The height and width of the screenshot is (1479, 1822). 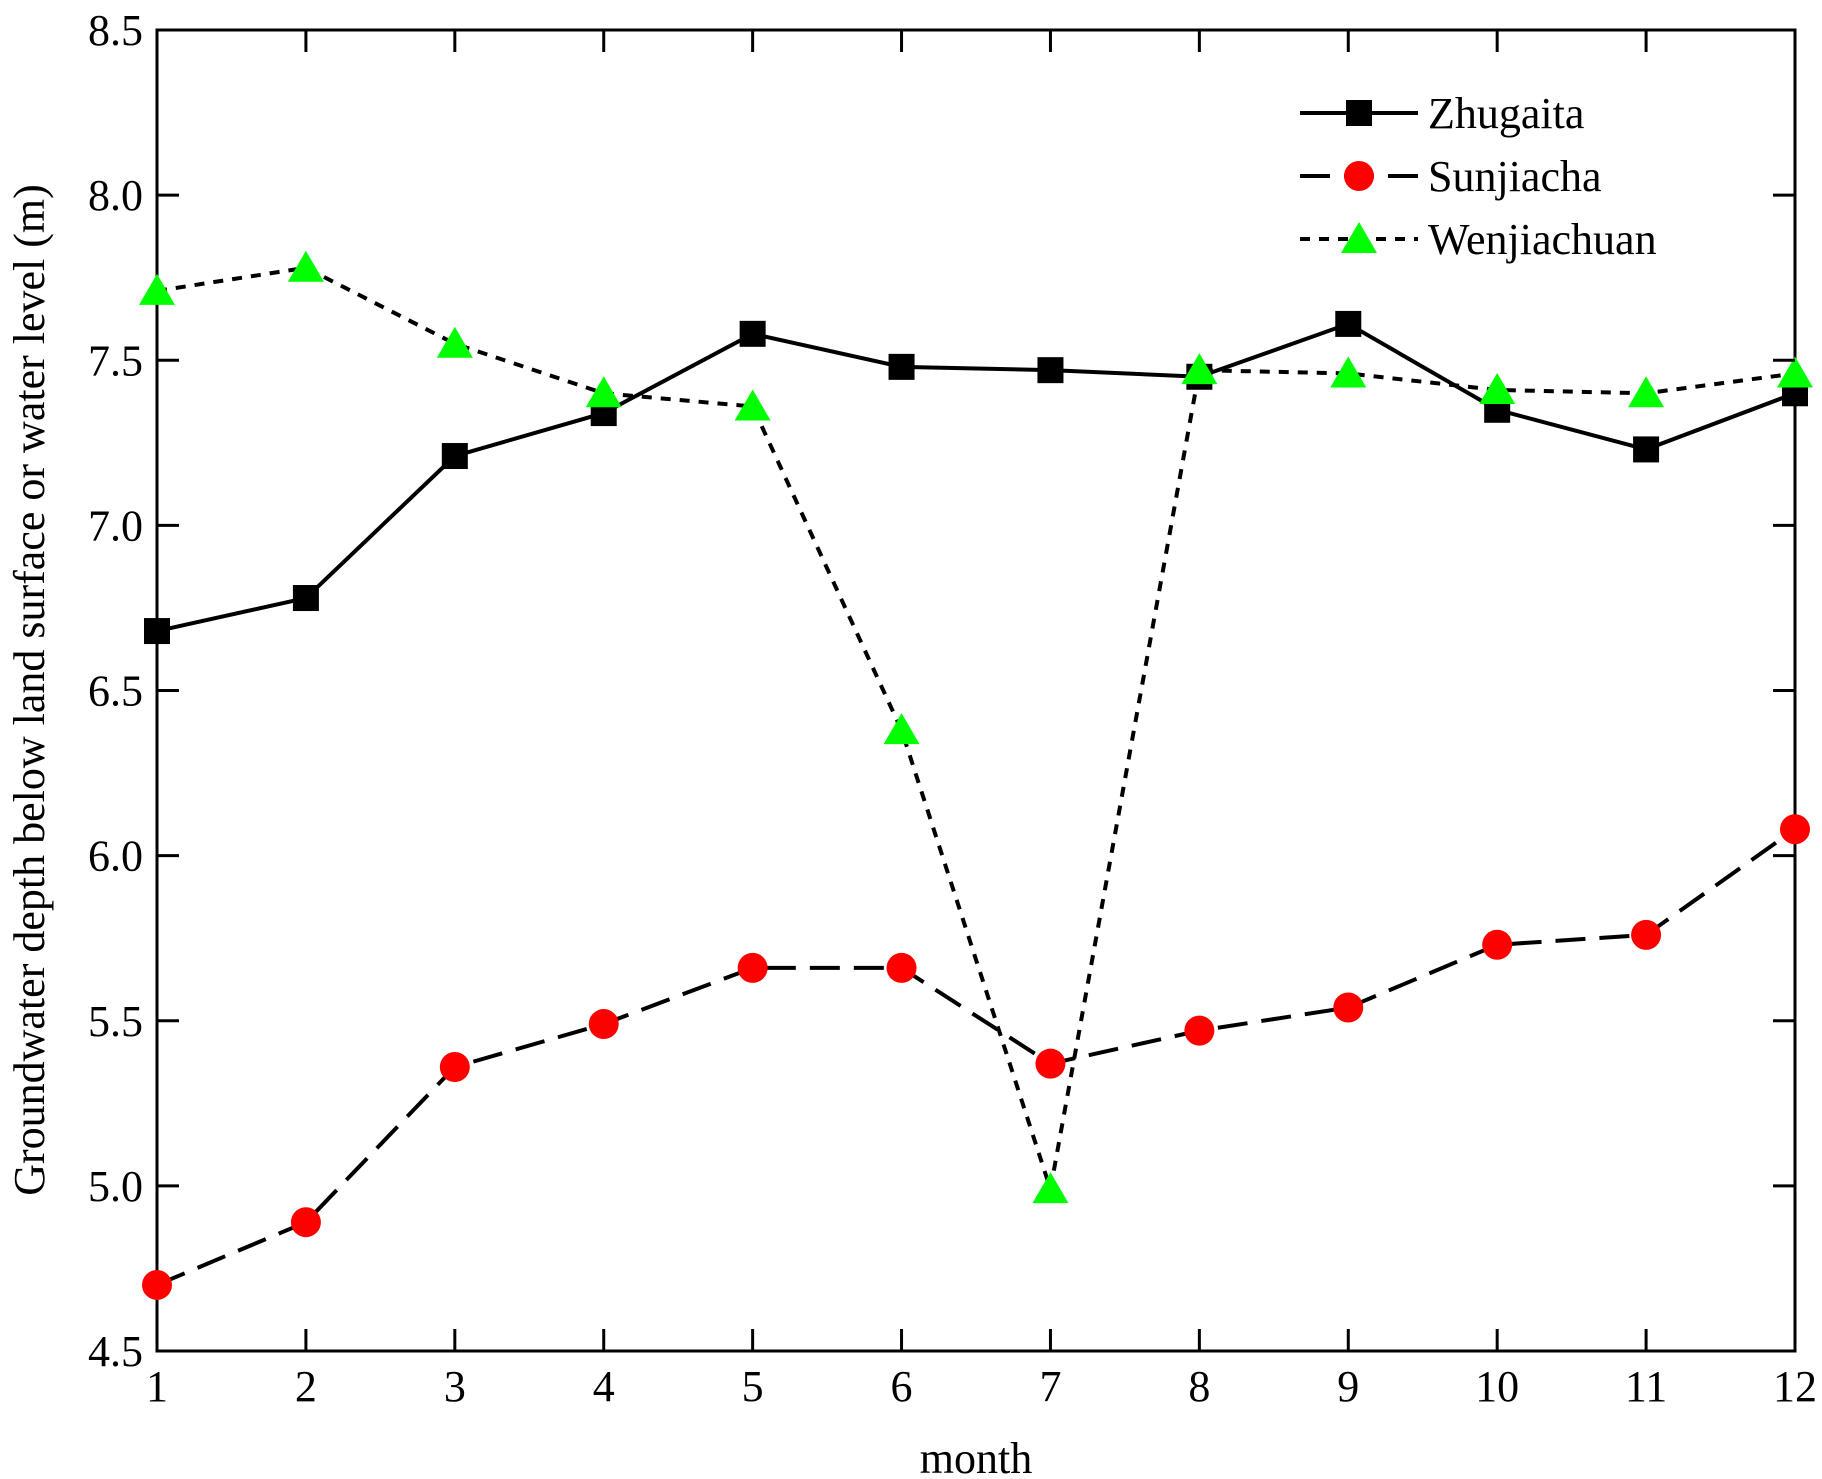 I want to click on y-tick-label: 4.5, so click(x=115, y=1351).